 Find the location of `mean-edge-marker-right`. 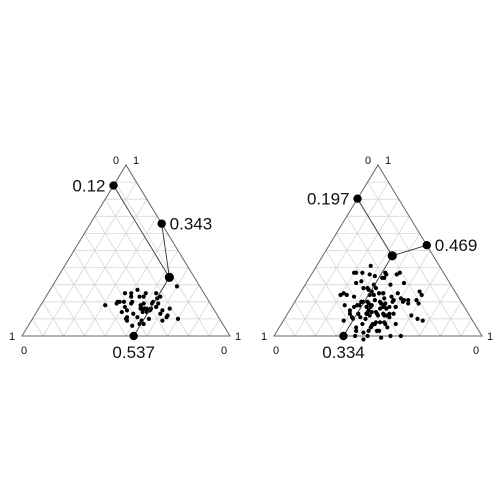

mean-edge-marker-right is located at coordinates (426, 245).